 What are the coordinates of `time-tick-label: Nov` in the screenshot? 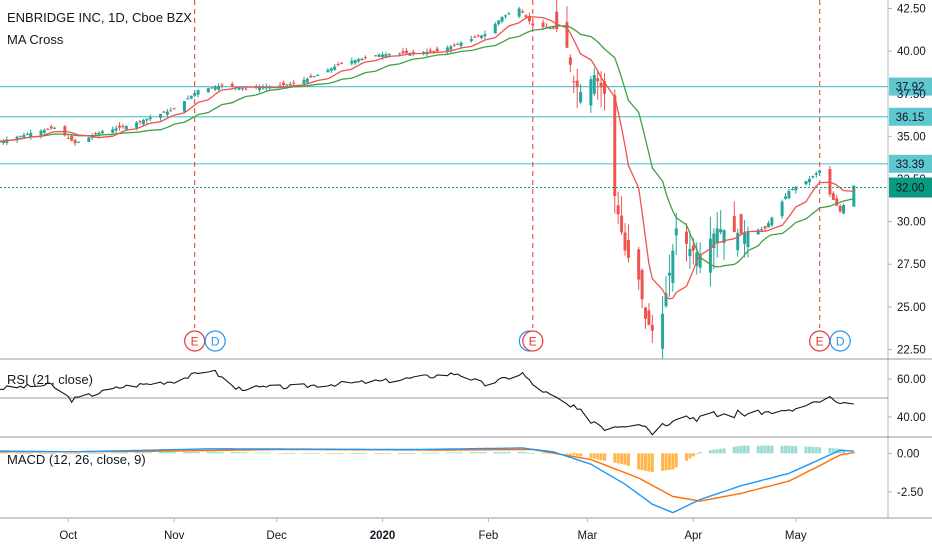 It's located at (174, 536).